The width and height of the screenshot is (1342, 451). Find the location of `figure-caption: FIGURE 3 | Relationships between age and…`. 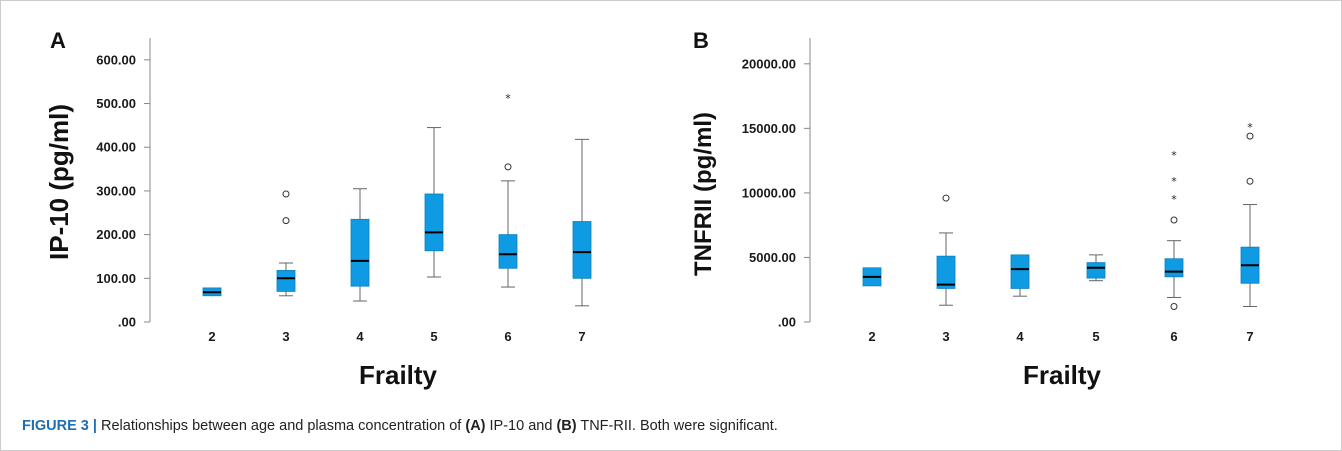

figure-caption: FIGURE 3 | Relationships between age and… is located at coordinates (400, 426).